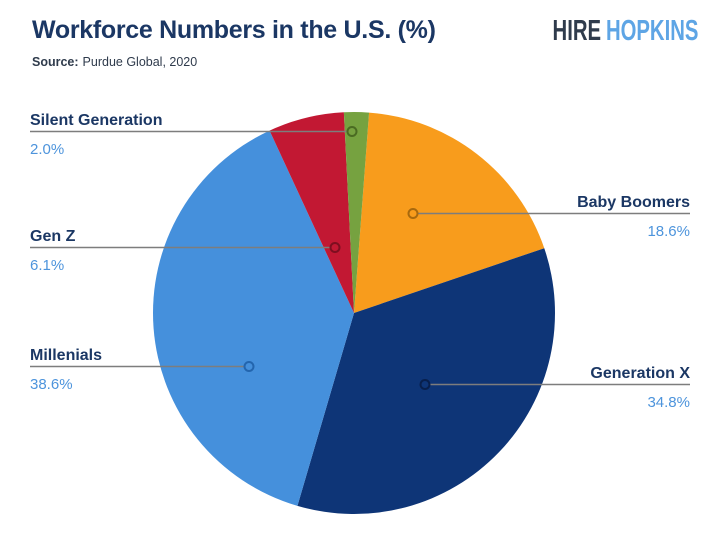 This screenshot has height=559, width=720. Describe the element at coordinates (633, 202) in the screenshot. I see `slice-label-baby-boomers: Baby Boomers` at that location.